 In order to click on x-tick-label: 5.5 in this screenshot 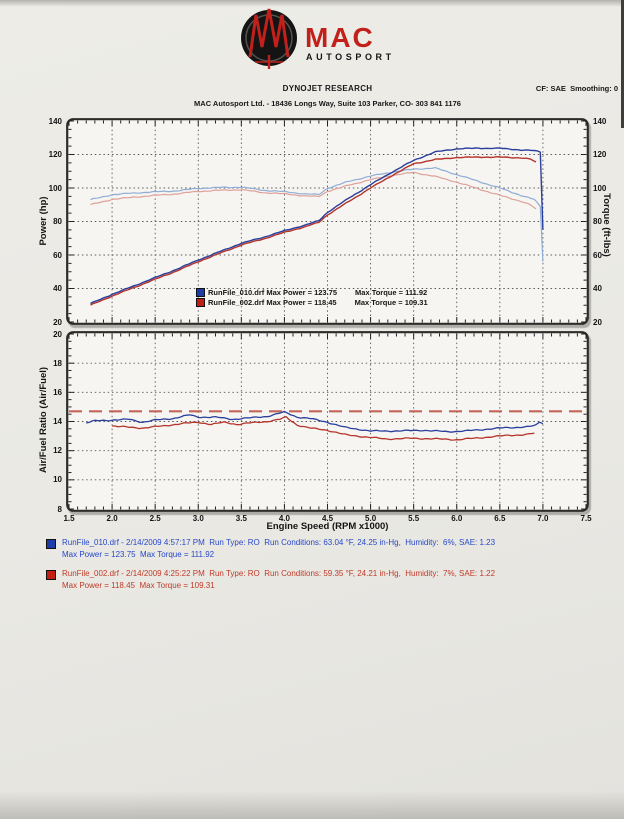, I will do `click(414, 518)`.